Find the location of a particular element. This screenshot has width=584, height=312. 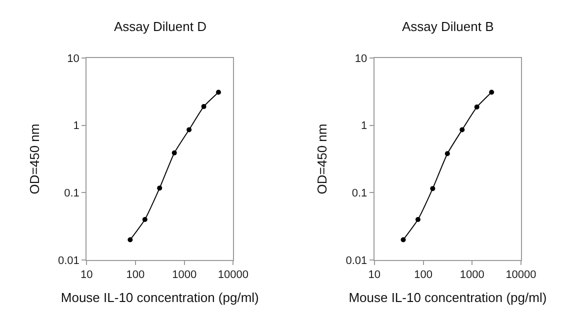

chart-title: Assay Diluent B is located at coordinates (448, 26).